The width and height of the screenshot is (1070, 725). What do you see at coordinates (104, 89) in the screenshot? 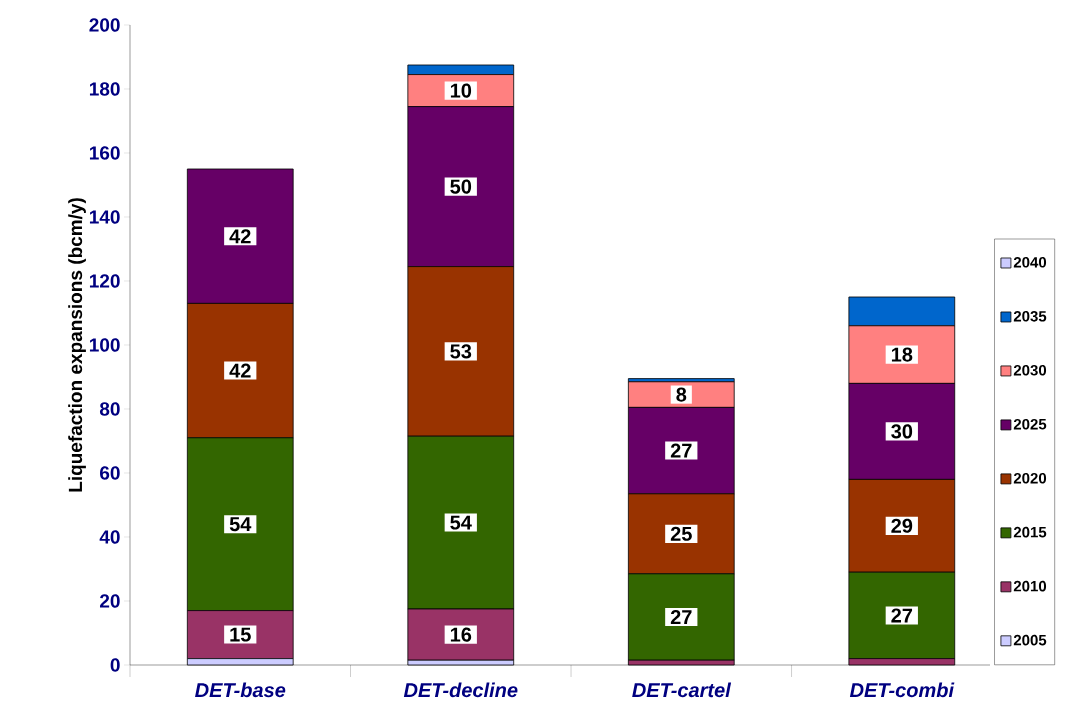
I see `y-tick-label: 180` at bounding box center [104, 89].